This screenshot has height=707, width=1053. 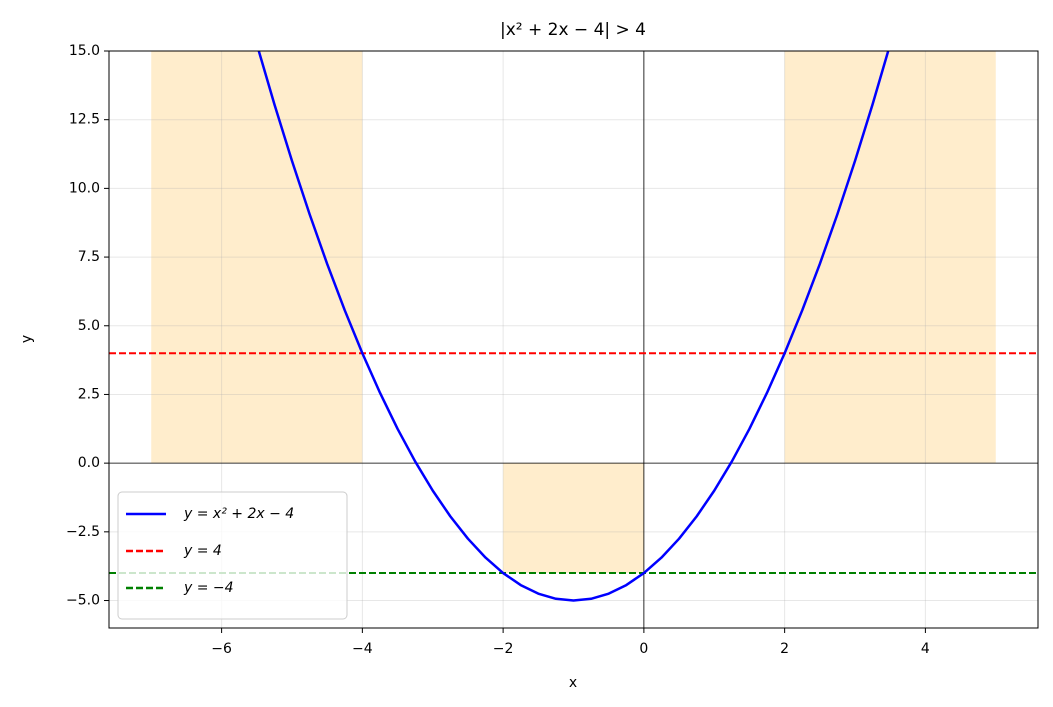 I want to click on x-axis-label: x, so click(x=573, y=683).